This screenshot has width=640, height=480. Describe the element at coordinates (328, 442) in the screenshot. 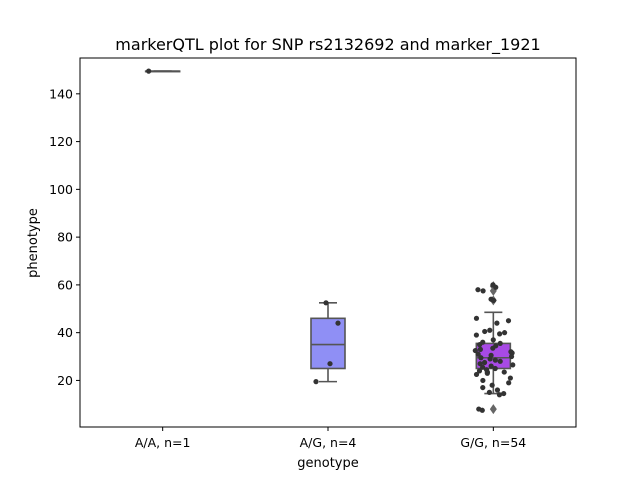

I see `x-tick-label: A/G, n=4` at that location.